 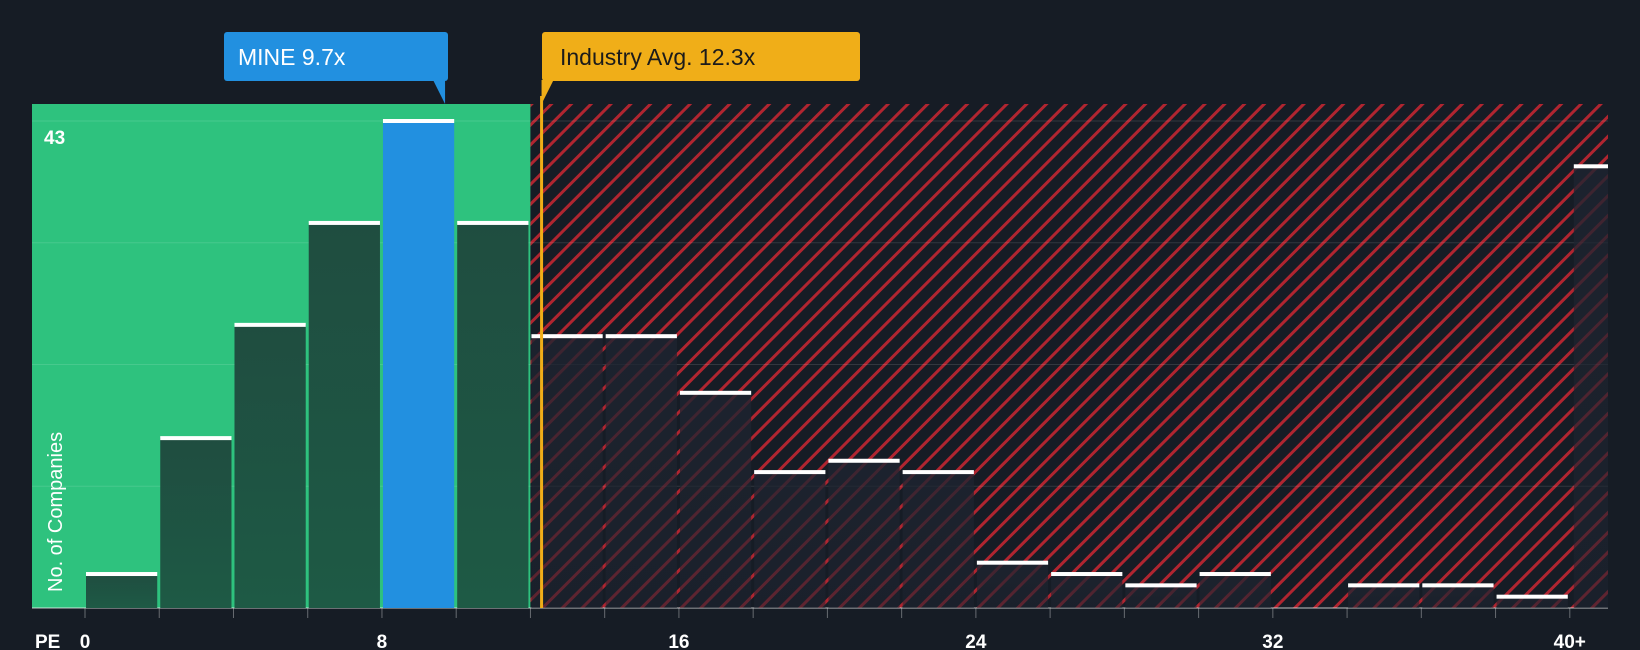 I want to click on company-label: MINE 9.7x, so click(x=292, y=57).